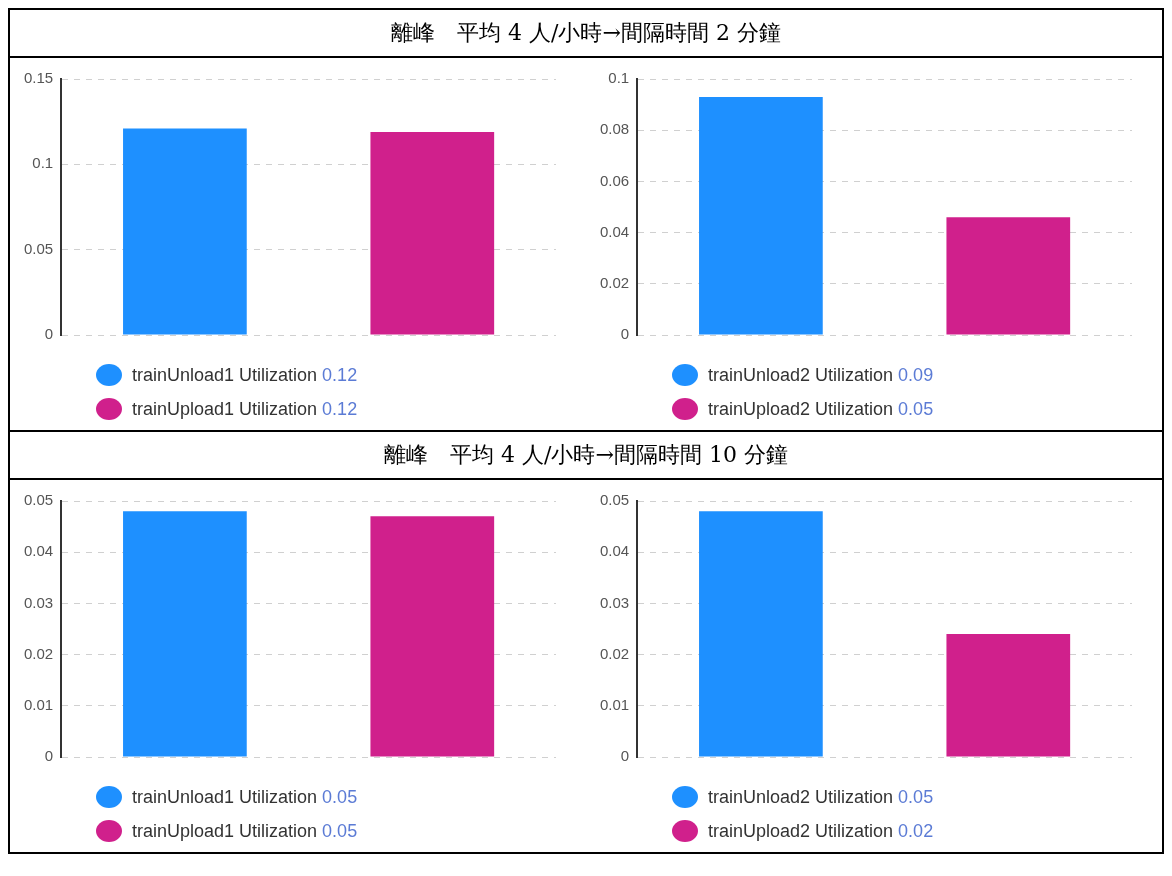  Describe the element at coordinates (245, 408) in the screenshot. I see `legend-label: trainUpload1 Utilization 0.12` at that location.